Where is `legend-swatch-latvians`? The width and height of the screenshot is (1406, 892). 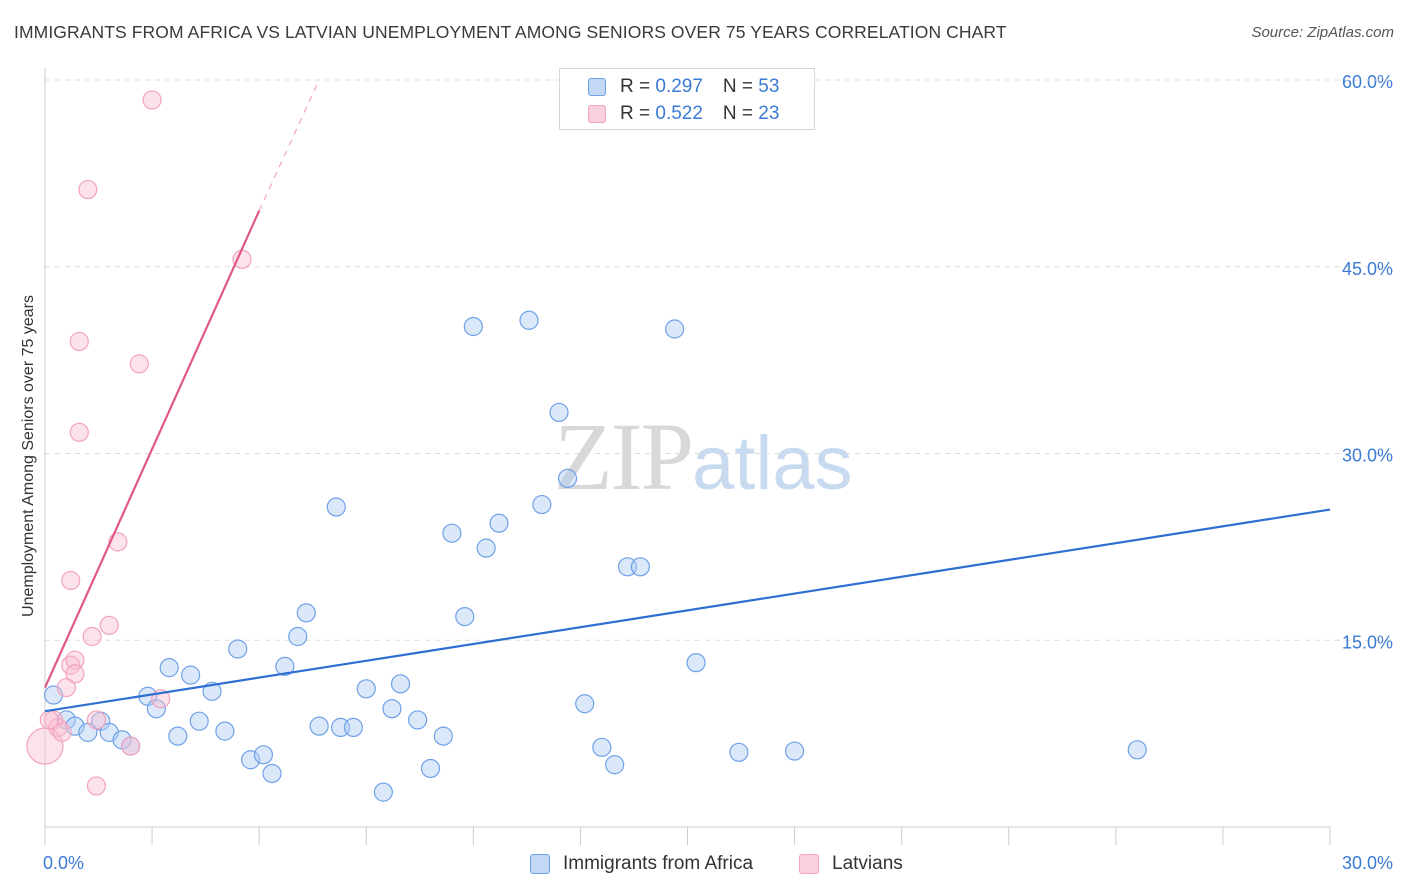
legend-swatch-latvians is located at coordinates (597, 114).